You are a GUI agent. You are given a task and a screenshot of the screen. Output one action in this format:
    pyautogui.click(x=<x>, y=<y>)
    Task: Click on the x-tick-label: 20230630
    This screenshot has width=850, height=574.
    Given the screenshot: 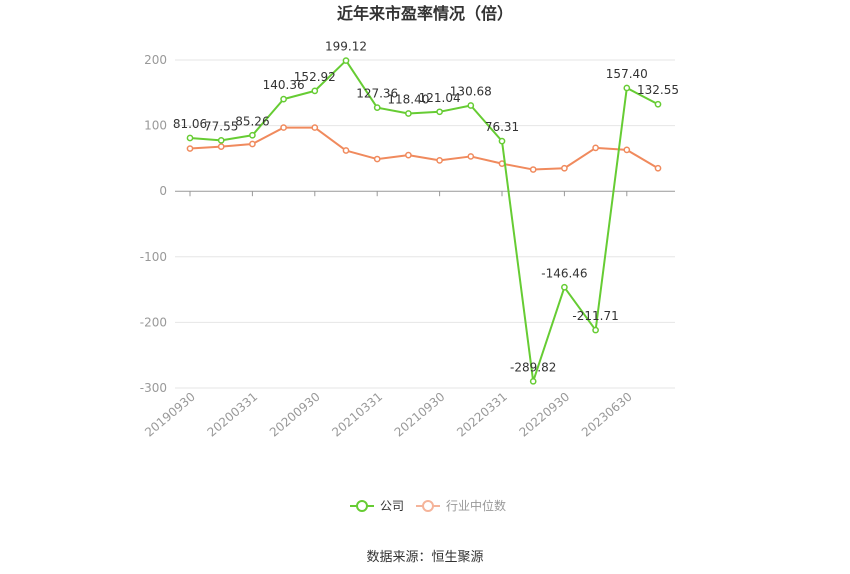 What is the action you would take?
    pyautogui.click(x=607, y=415)
    